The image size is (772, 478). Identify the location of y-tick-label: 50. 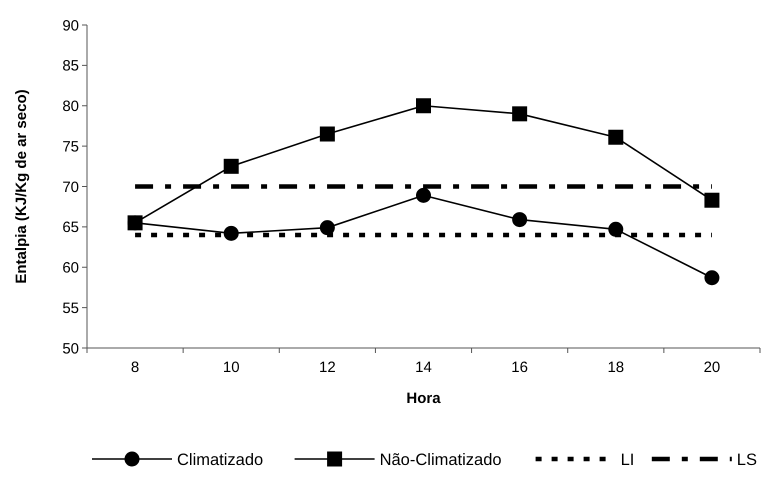
(70, 349).